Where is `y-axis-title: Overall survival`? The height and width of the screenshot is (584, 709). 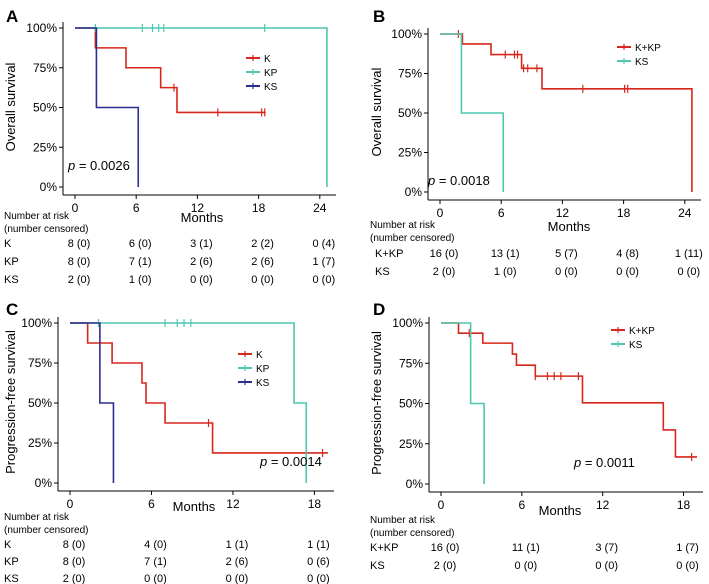 y-axis-title: Overall survival is located at coordinates (376, 111).